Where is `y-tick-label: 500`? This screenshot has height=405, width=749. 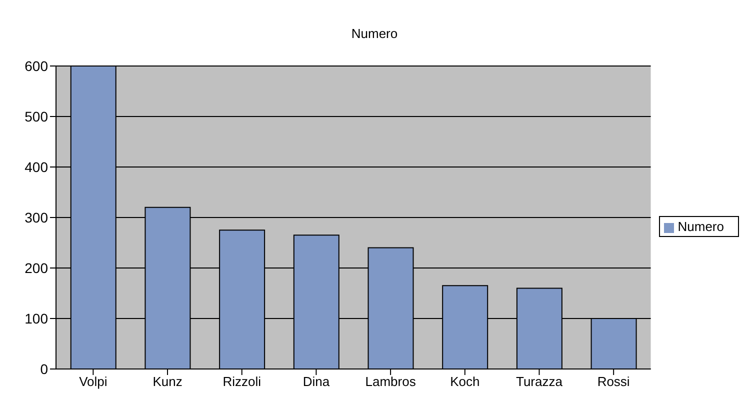 y-tick-label: 500 is located at coordinates (36, 116).